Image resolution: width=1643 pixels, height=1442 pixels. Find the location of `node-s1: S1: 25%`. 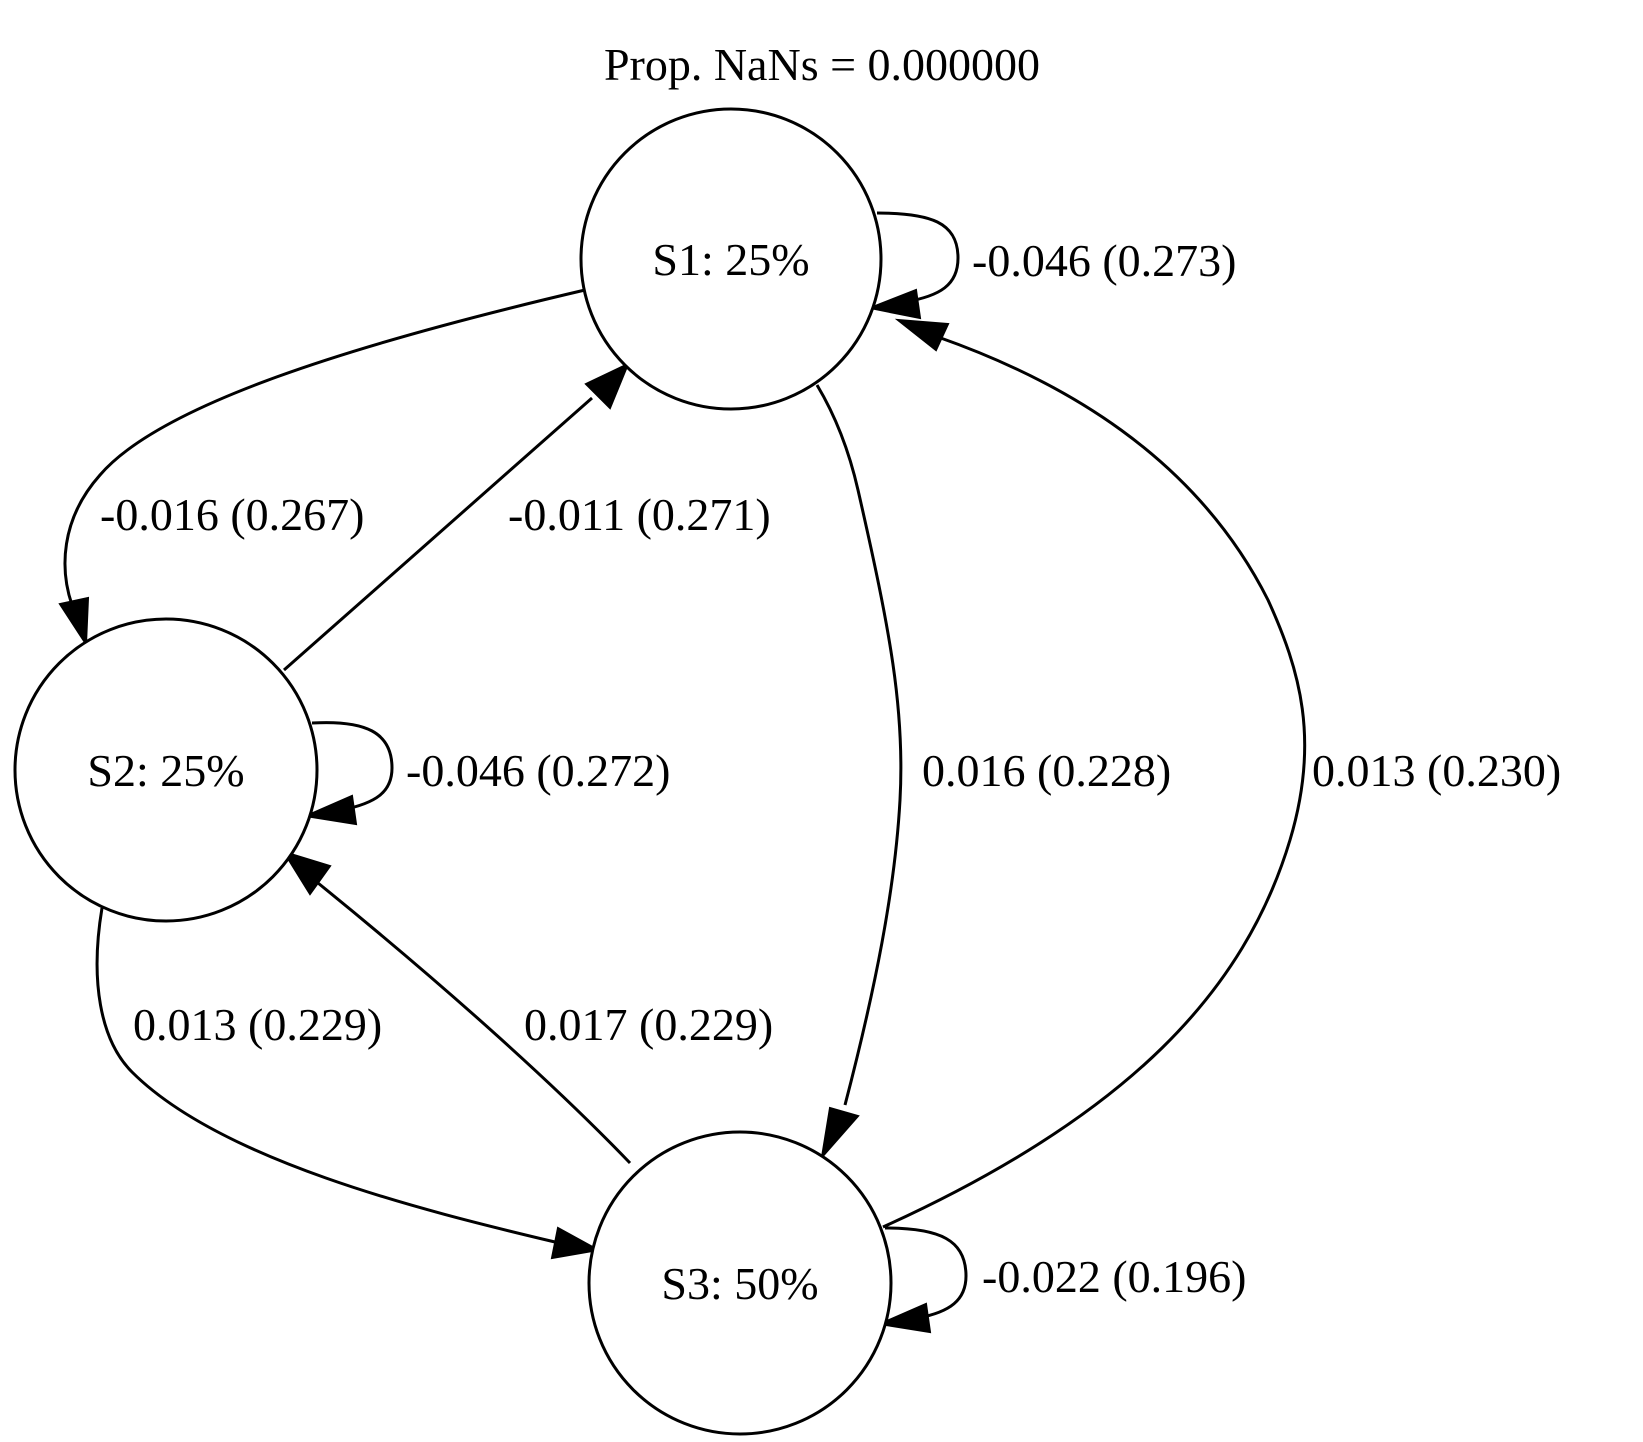

node-s1: S1: 25% is located at coordinates (731, 259).